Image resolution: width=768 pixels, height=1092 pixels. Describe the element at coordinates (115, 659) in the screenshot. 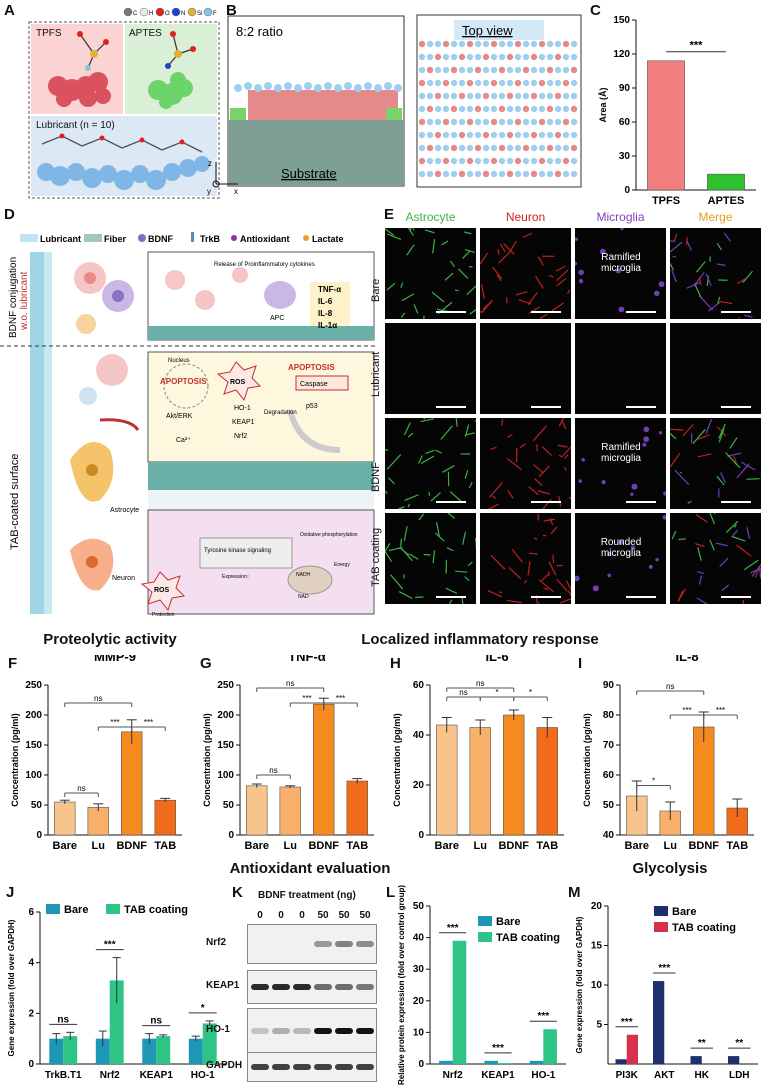

I see `chart-title: MMP-9` at that location.